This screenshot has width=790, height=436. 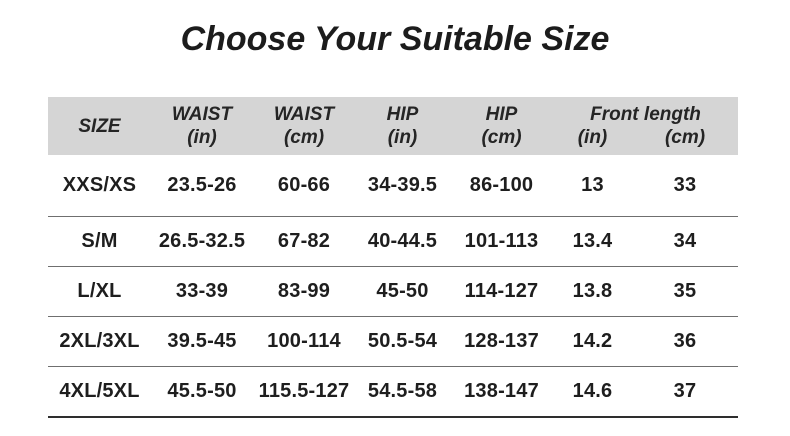 What do you see at coordinates (202, 241) in the screenshot?
I see `waist-in-cell: 26.5-32.5` at bounding box center [202, 241].